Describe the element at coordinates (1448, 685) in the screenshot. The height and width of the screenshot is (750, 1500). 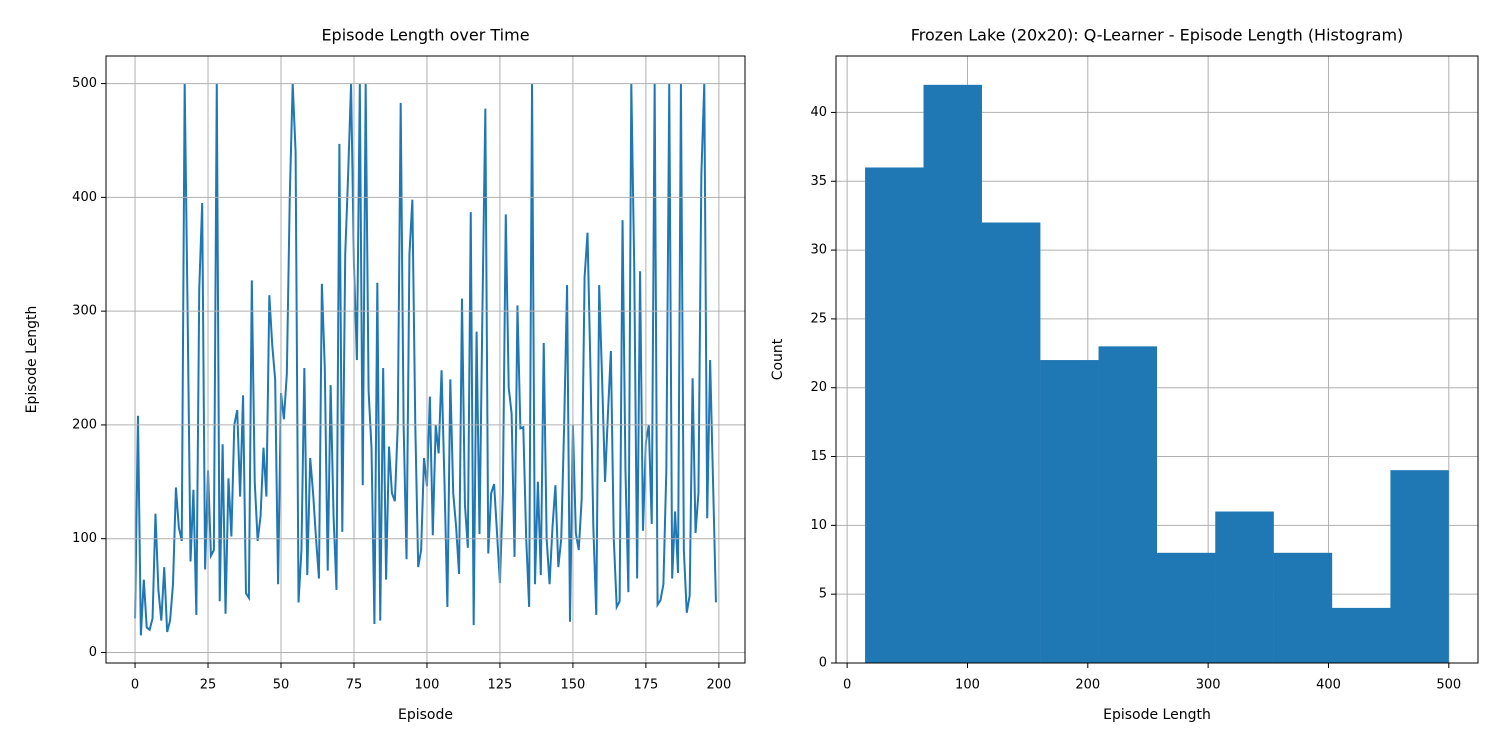
I see `x-tick-label: 500` at that location.